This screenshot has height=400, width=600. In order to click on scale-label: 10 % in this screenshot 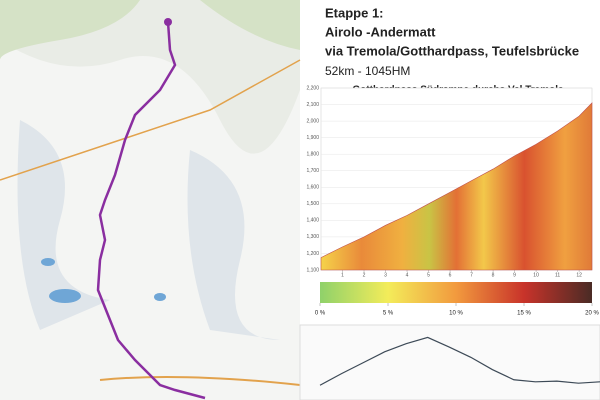, I will do `click(456, 314)`.